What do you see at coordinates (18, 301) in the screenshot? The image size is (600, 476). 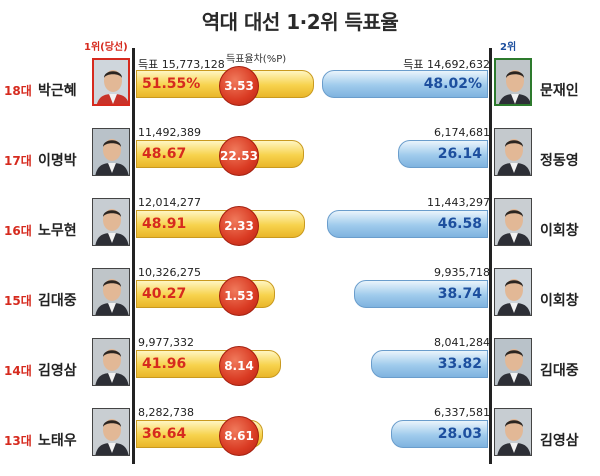 I see `election-term-label: 15대` at bounding box center [18, 301].